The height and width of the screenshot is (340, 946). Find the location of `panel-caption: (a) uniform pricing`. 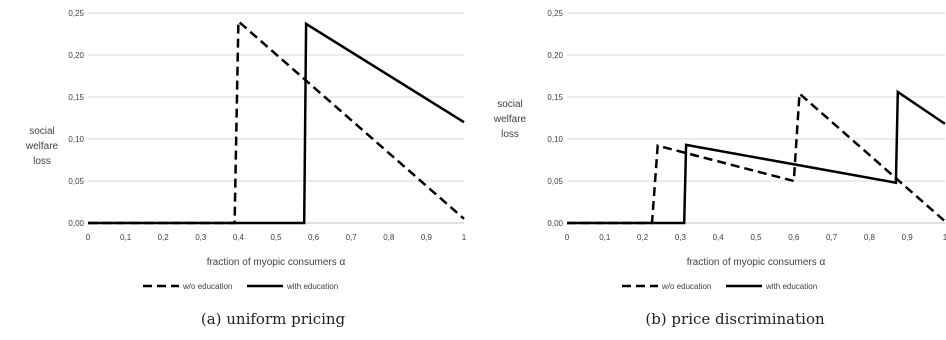

panel-caption: (a) uniform pricing is located at coordinates (273, 319).